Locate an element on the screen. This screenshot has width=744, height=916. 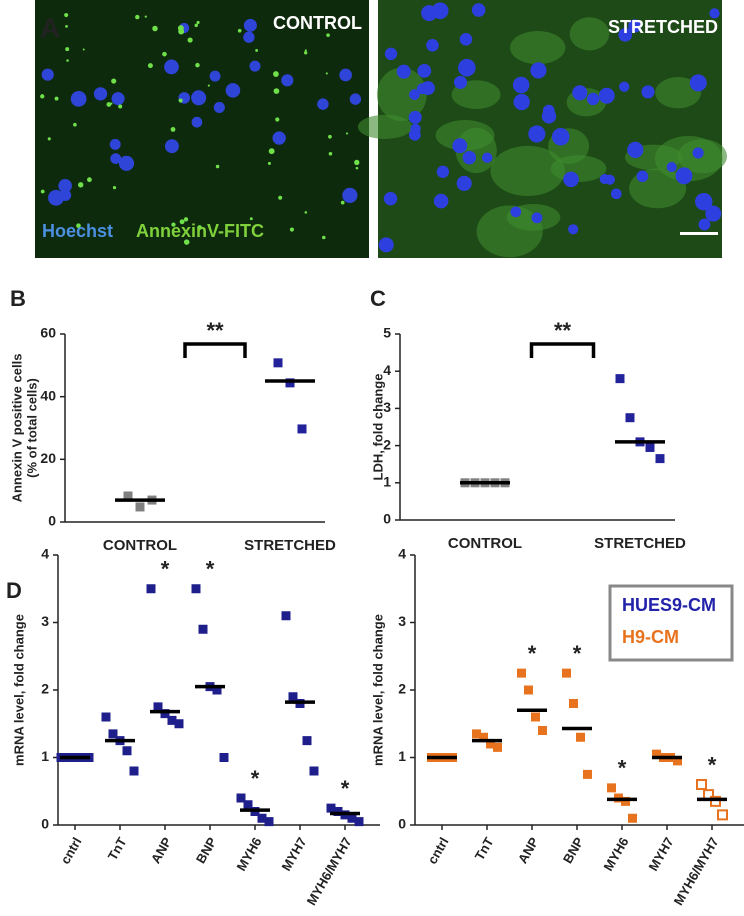
y-tick-label: 20 is located at coordinates (48, 458).